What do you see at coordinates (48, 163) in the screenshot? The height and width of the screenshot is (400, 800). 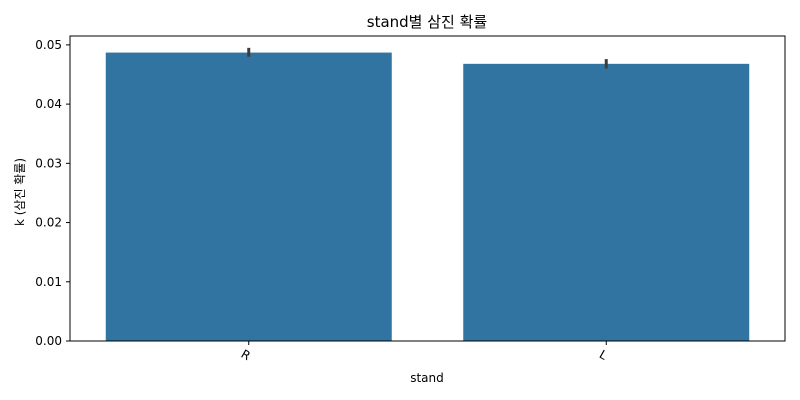 I see `y-tick-label: 0.03` at bounding box center [48, 163].